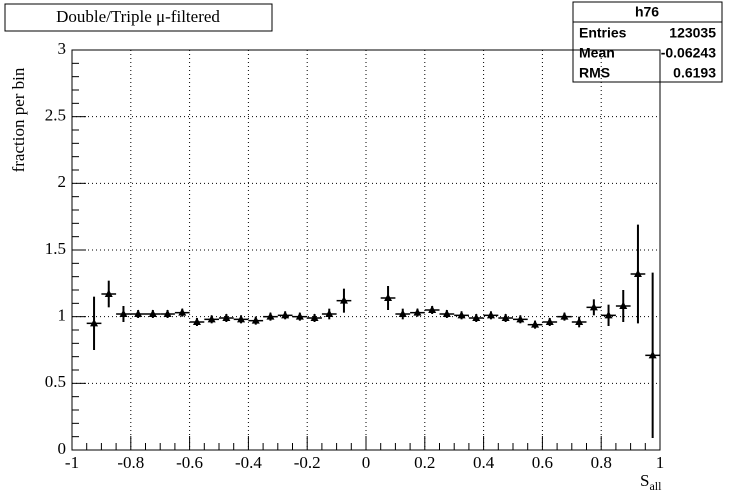 The height and width of the screenshot is (500, 735). I want to click on y-tick-label: 0, so click(62, 448).